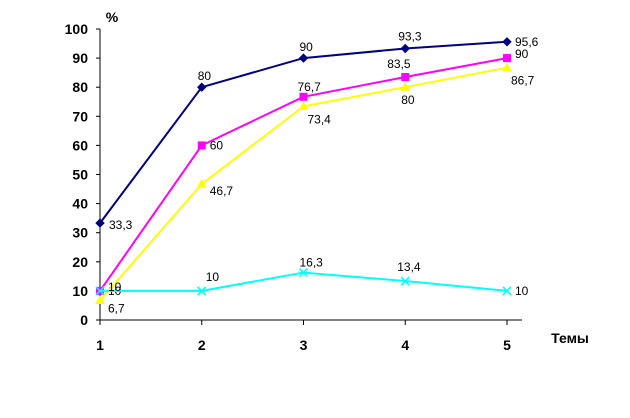  Describe the element at coordinates (121, 225) in the screenshot. I see `series-1-label-1: 33,3` at that location.